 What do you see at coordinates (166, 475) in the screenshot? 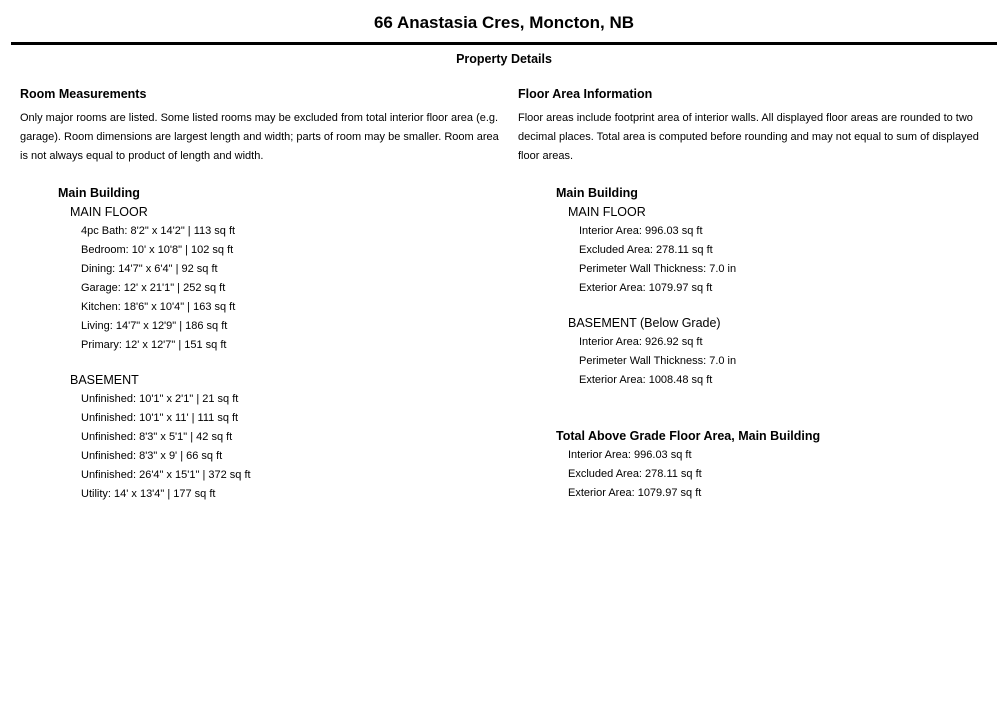
I see `room-line: Unfinished: 26'4" x 15'1" | 372 sq ft` at bounding box center [166, 475].